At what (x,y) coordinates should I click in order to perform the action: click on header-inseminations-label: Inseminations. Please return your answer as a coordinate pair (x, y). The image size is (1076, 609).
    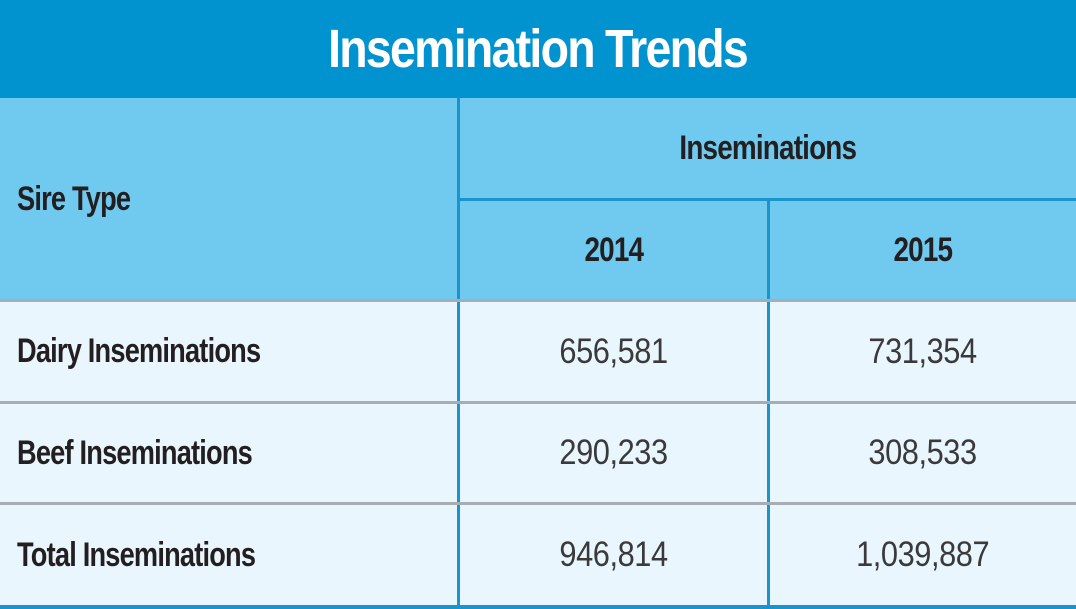
    Looking at the image, I should click on (768, 147).